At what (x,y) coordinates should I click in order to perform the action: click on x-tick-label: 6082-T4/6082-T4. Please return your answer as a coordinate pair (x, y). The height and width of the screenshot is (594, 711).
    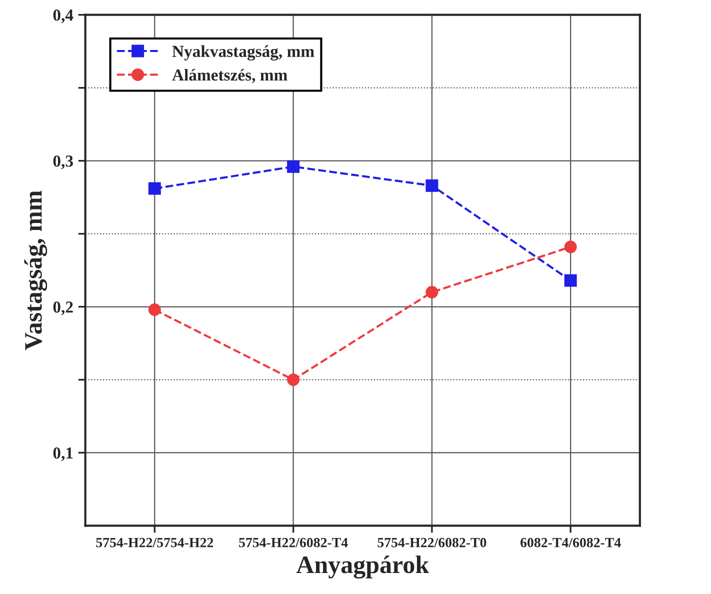
    Looking at the image, I should click on (570, 543).